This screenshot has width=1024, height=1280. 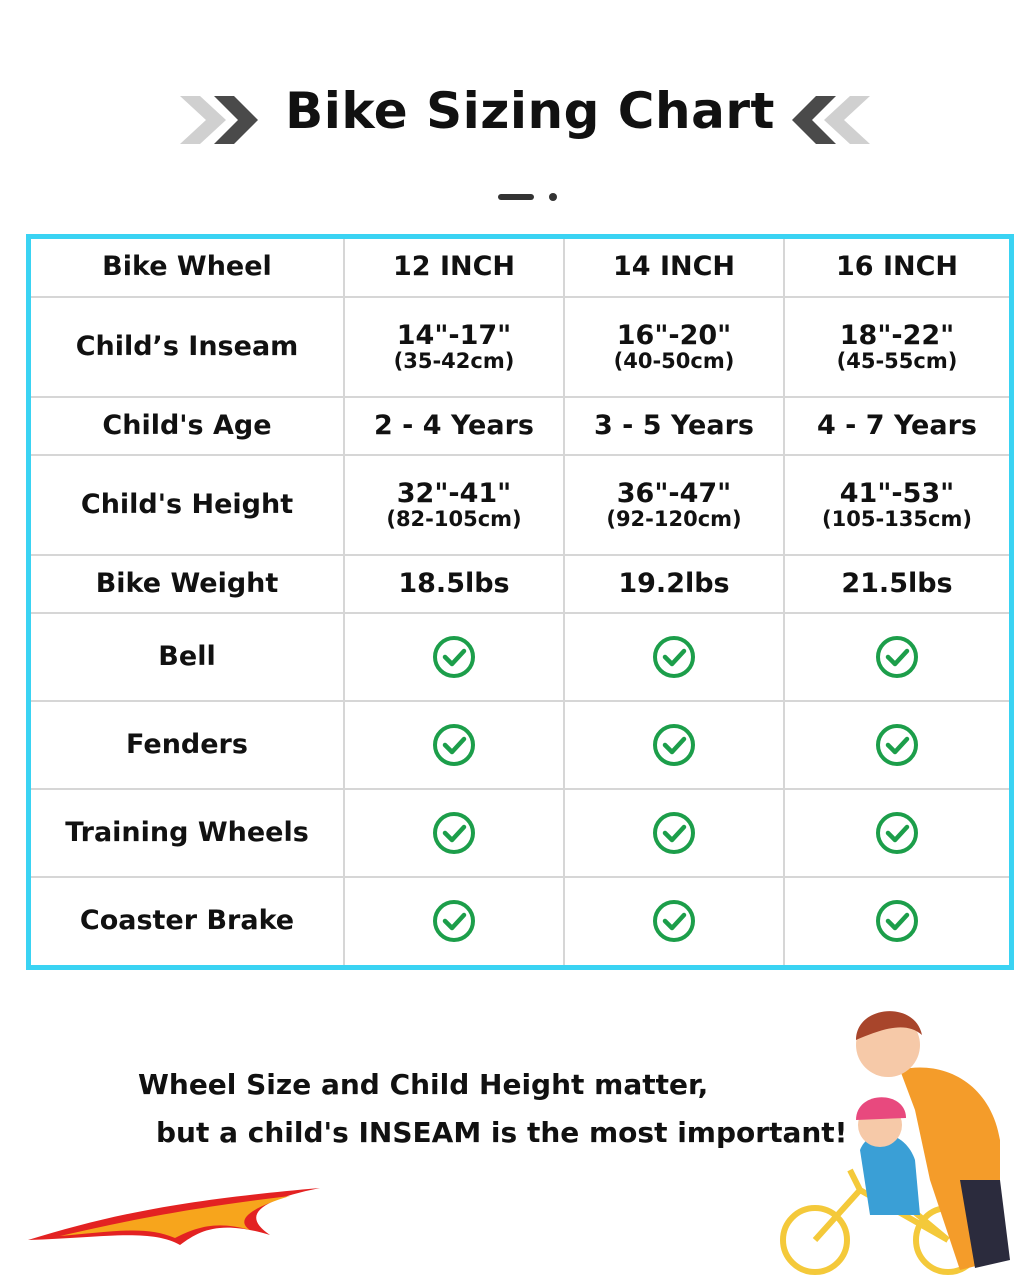 I want to click on cell: 2 - 4 Years, so click(x=454, y=426).